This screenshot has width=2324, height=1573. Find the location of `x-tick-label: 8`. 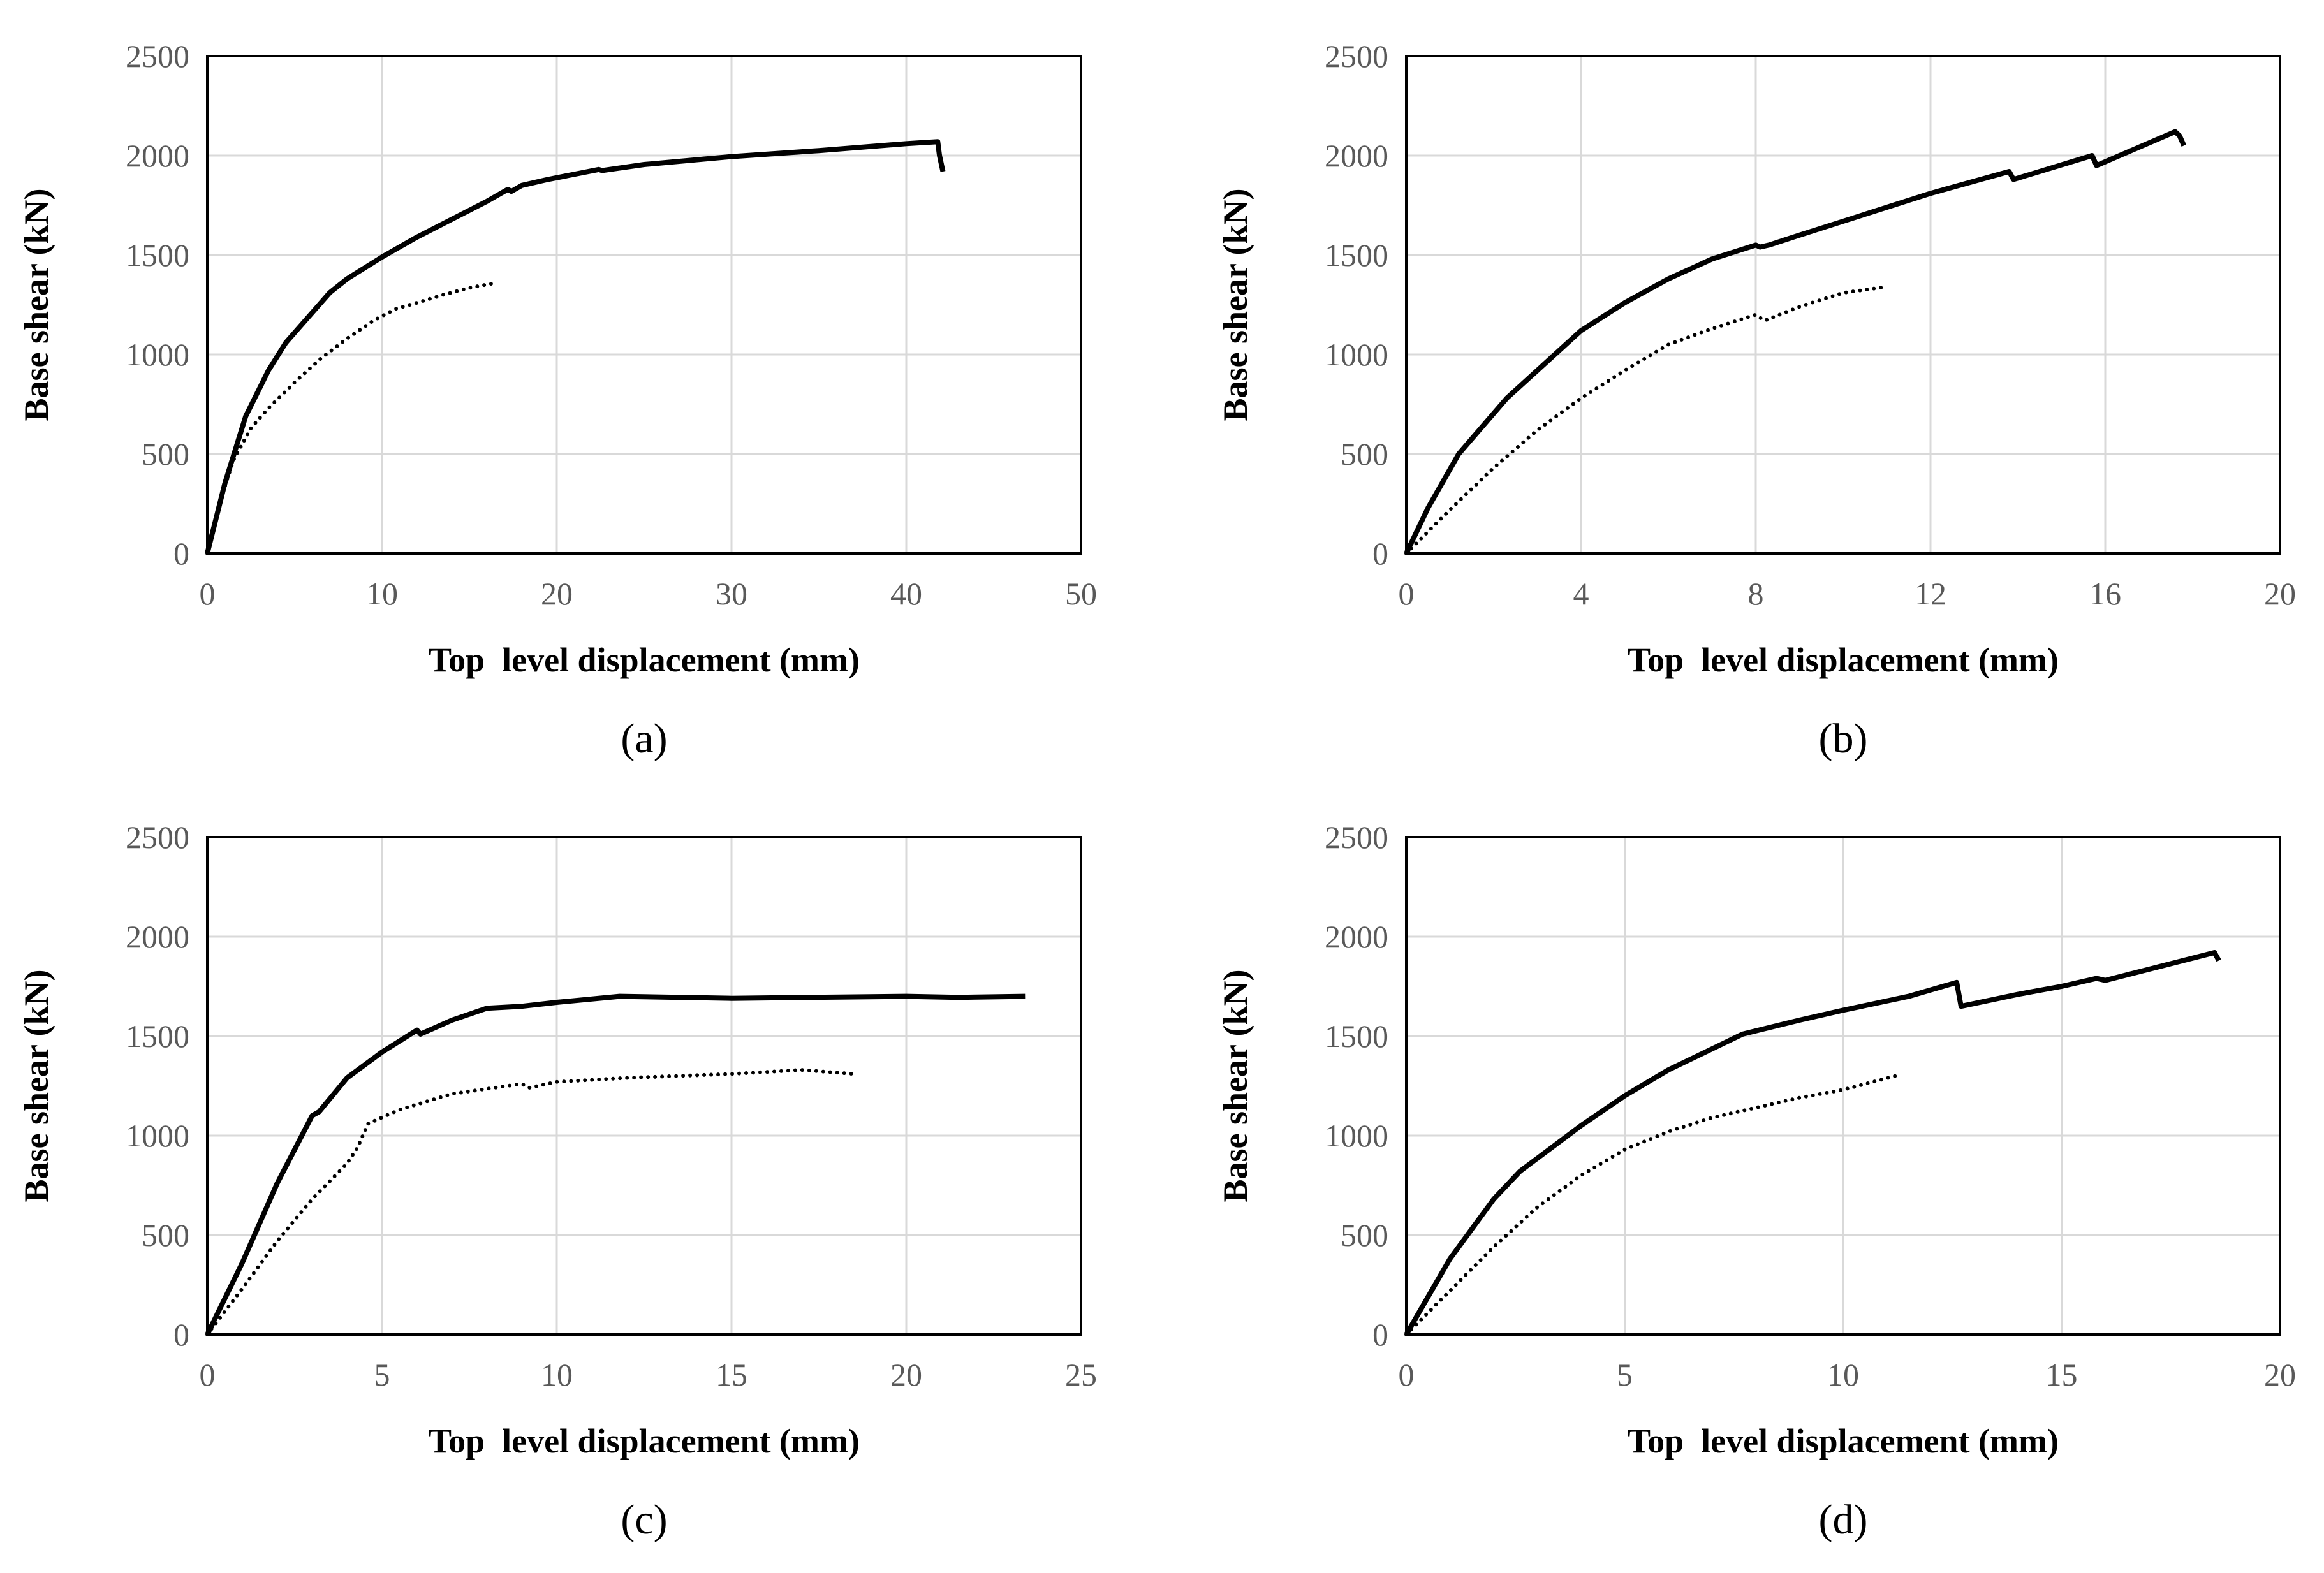

x-tick-label: 8 is located at coordinates (1756, 593).